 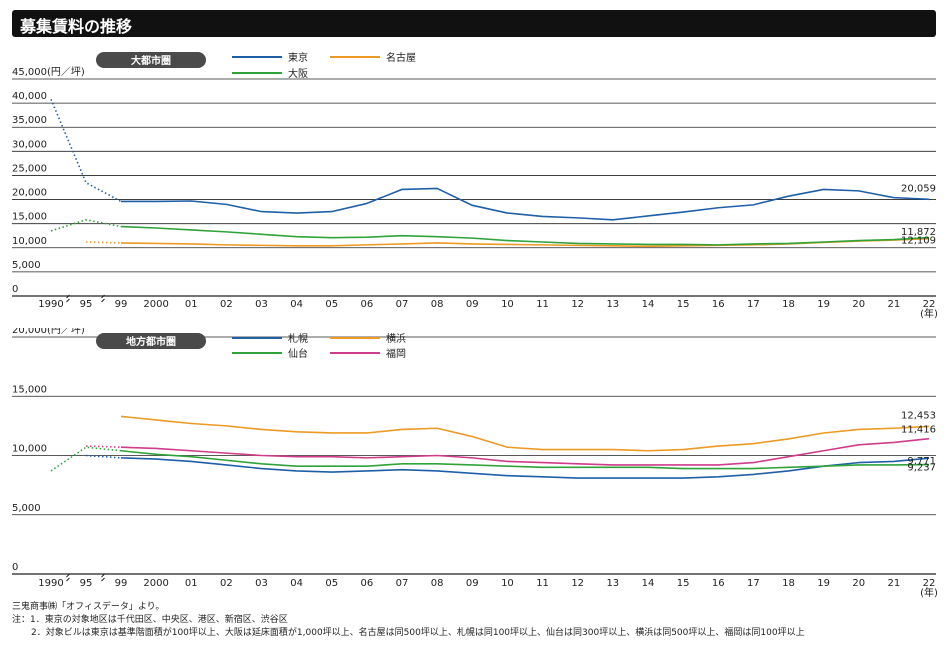 I want to click on y-tick-label: 45,000(円／坪), so click(x=48, y=71).